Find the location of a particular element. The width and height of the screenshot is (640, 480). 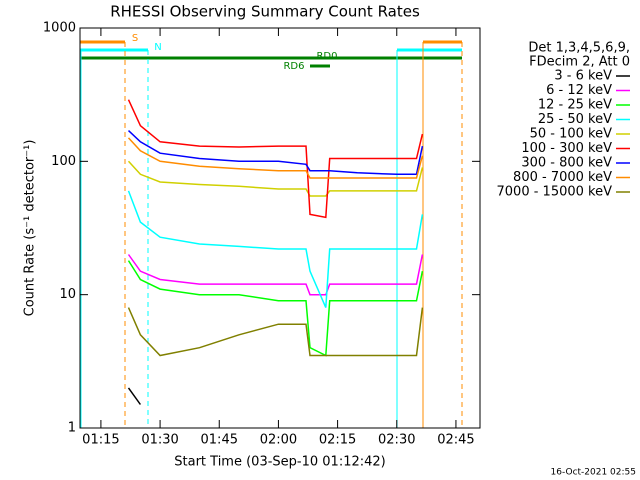

y-axis-label: Count Rate (s⁻¹ detector⁻¹) is located at coordinates (30, 228).